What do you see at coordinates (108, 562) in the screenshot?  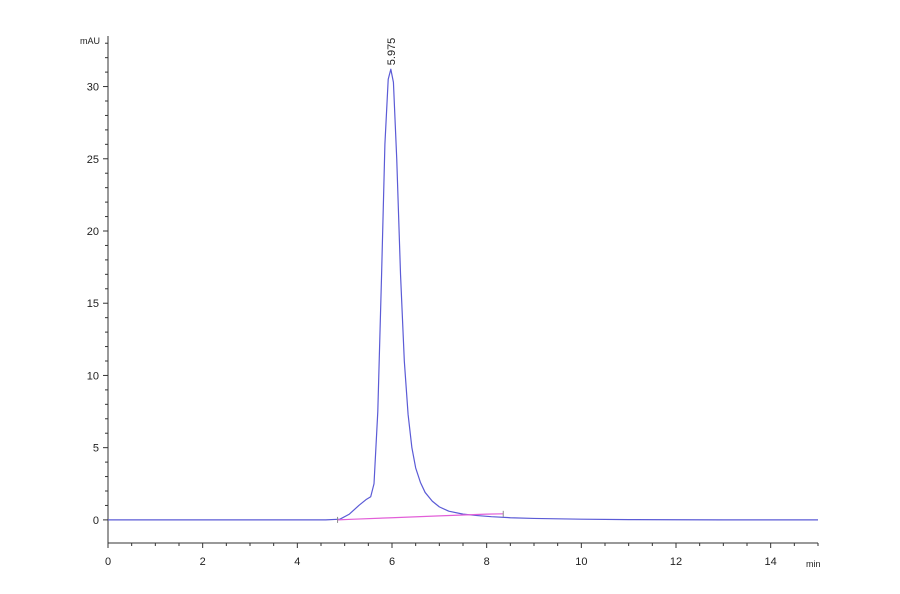 I see `x-tick-label: 0` at bounding box center [108, 562].